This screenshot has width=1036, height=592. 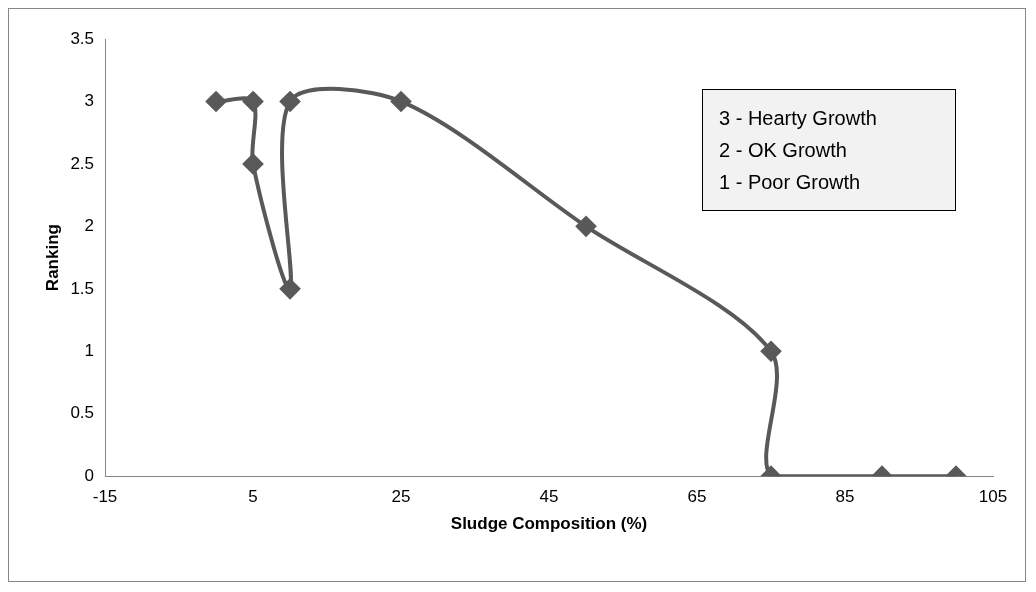 I want to click on annotation: 3 - Hearty Growth, so click(x=798, y=118).